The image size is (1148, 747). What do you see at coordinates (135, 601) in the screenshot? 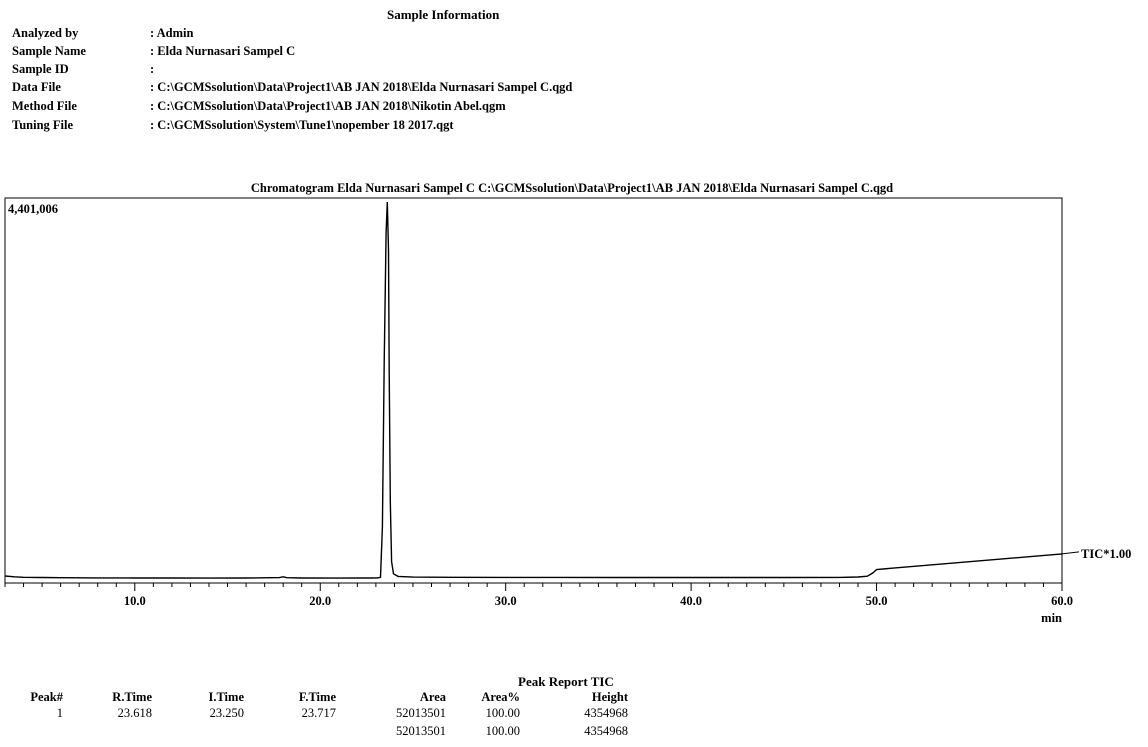
I see `x-tick-label: 10.0` at bounding box center [135, 601].